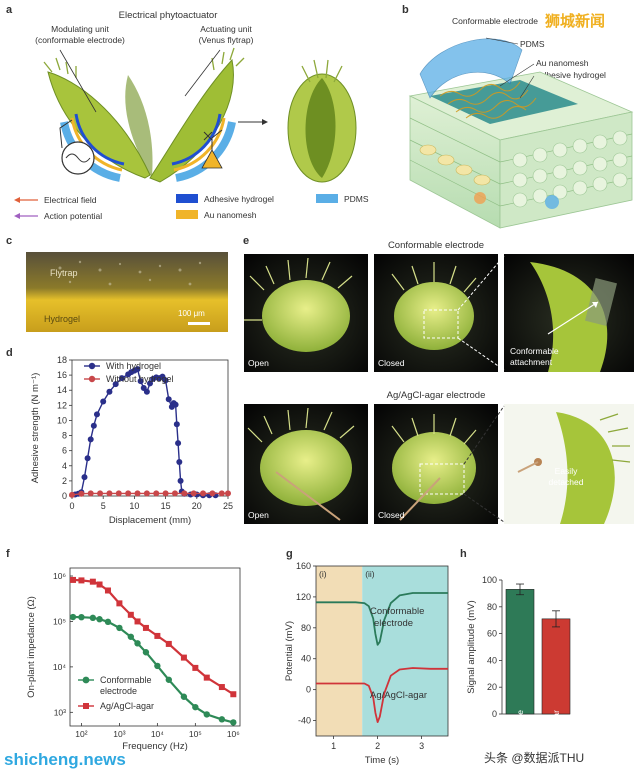 Image resolution: width=640 pixels, height=772 pixels. Describe the element at coordinates (520, 741) in the screenshot. I see `bar-category-label: Conformable electrode` at that location.